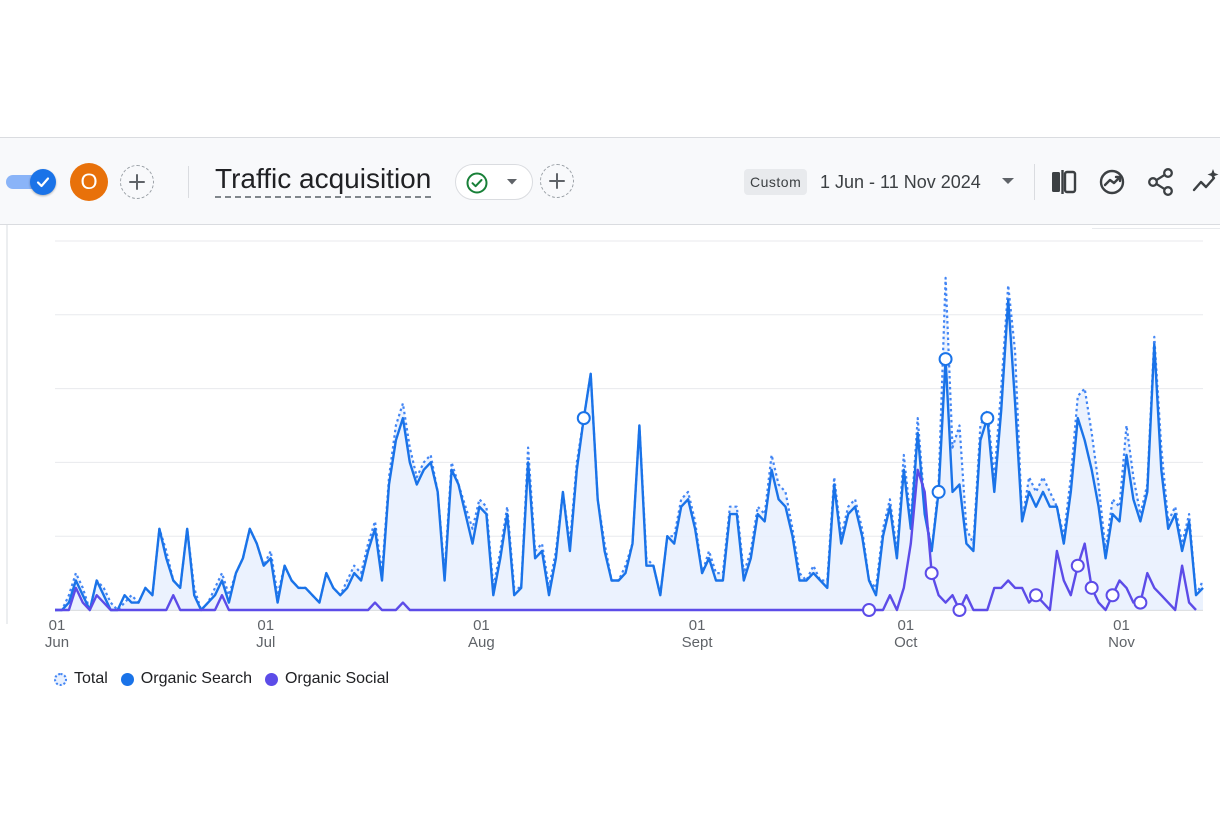  I want to click on toggle-check-icon, so click(43, 182).